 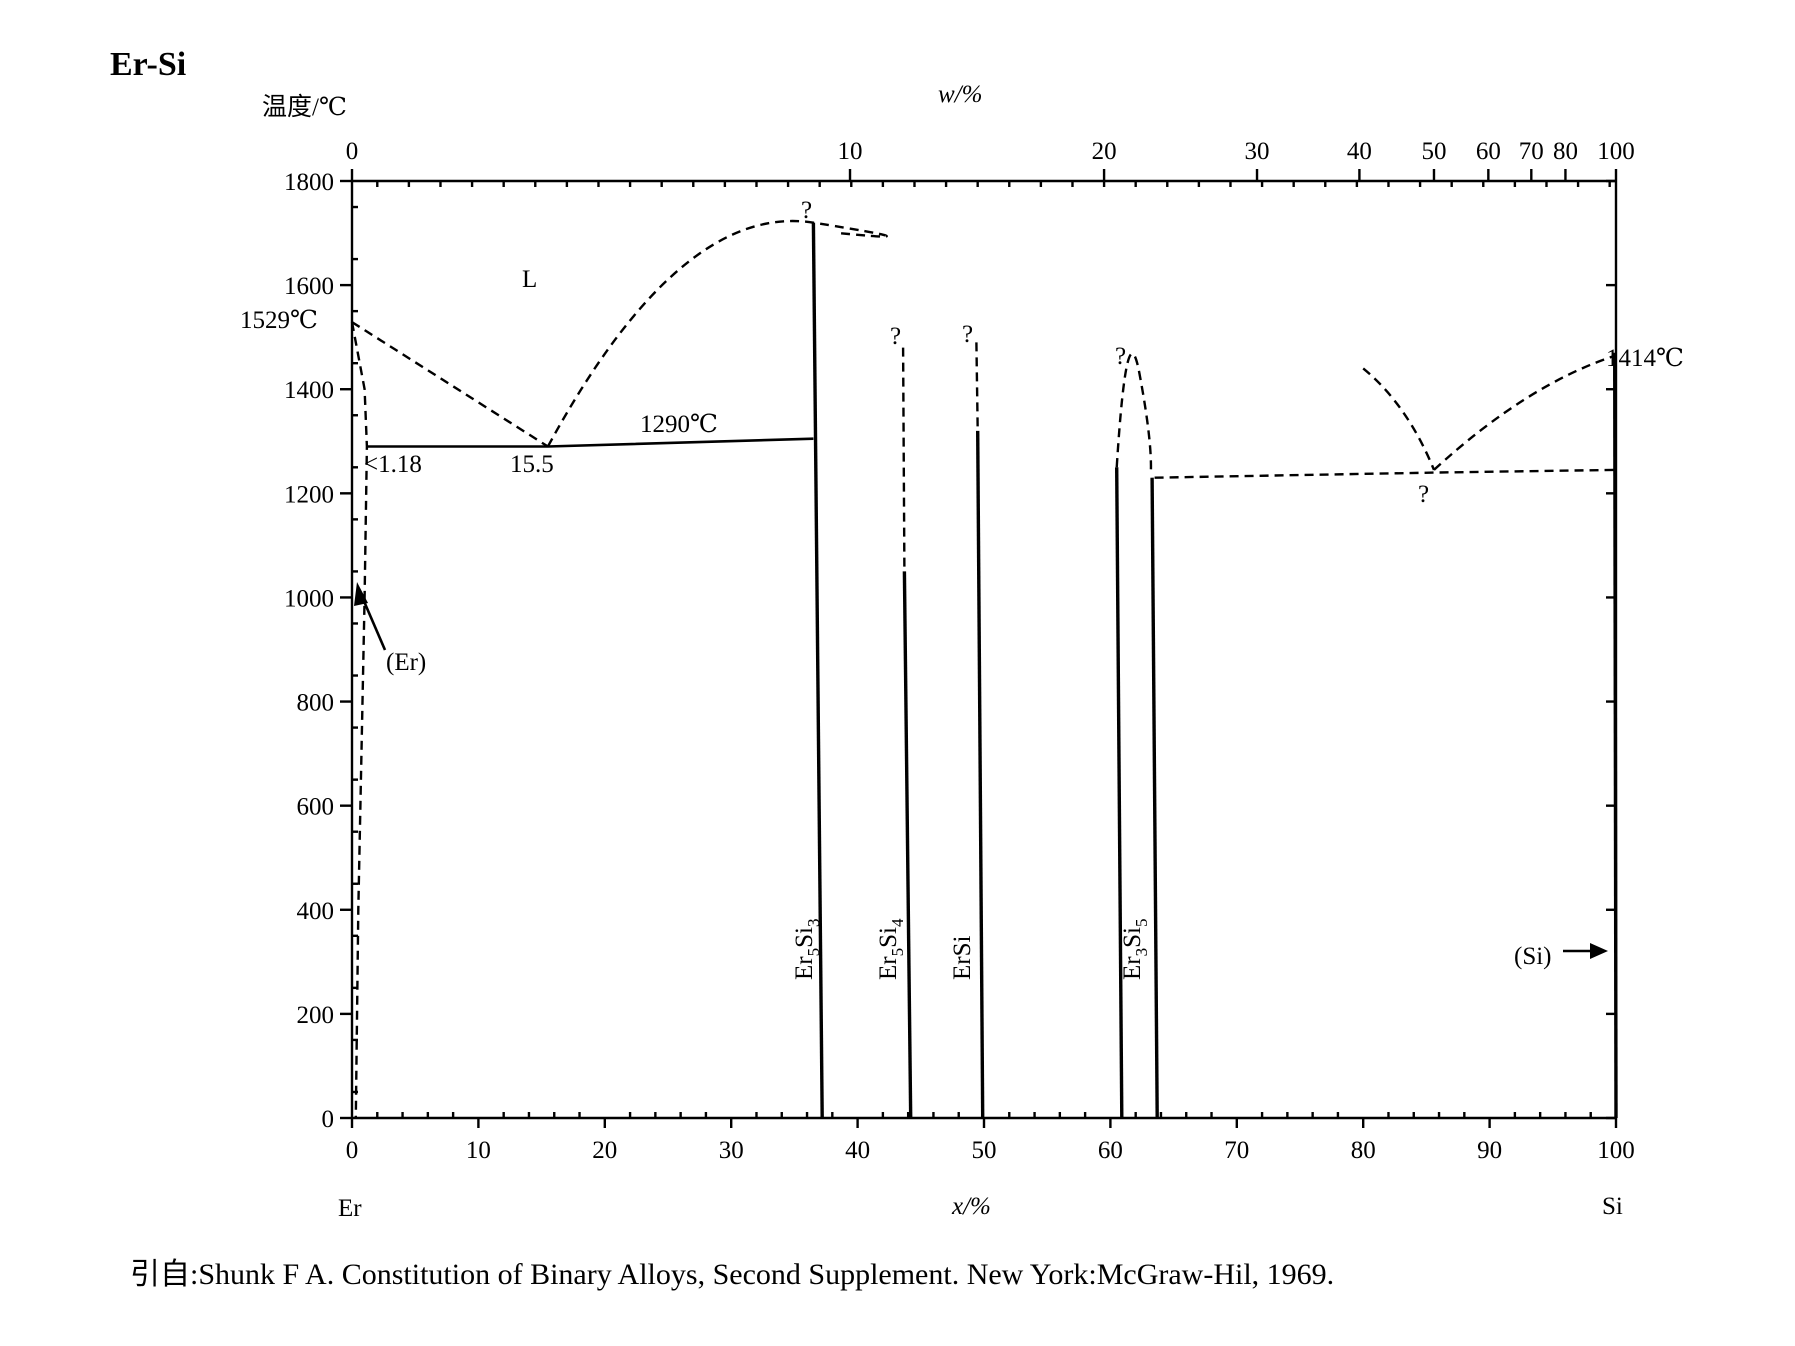 What do you see at coordinates (907, 845) in the screenshot?
I see `er5si4-line` at bounding box center [907, 845].